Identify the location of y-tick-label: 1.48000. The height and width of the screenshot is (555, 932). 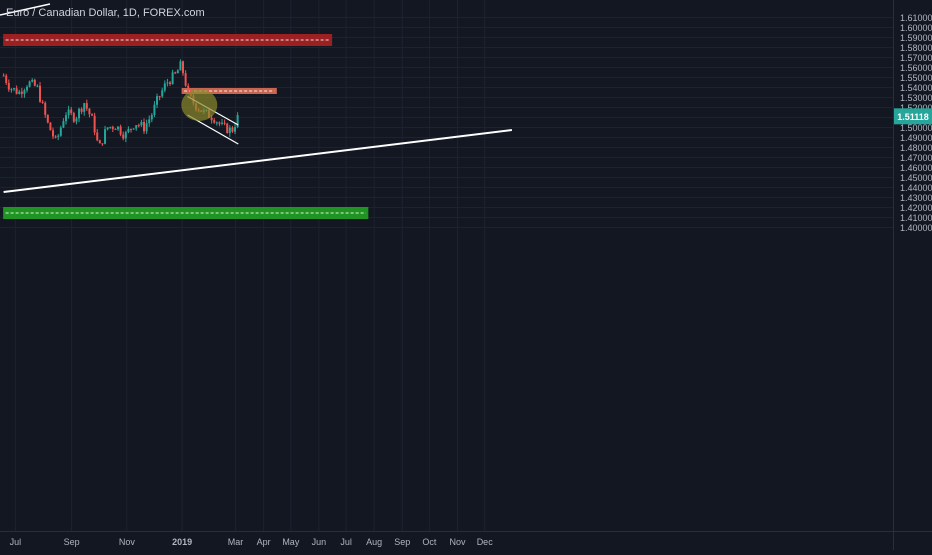
(916, 148).